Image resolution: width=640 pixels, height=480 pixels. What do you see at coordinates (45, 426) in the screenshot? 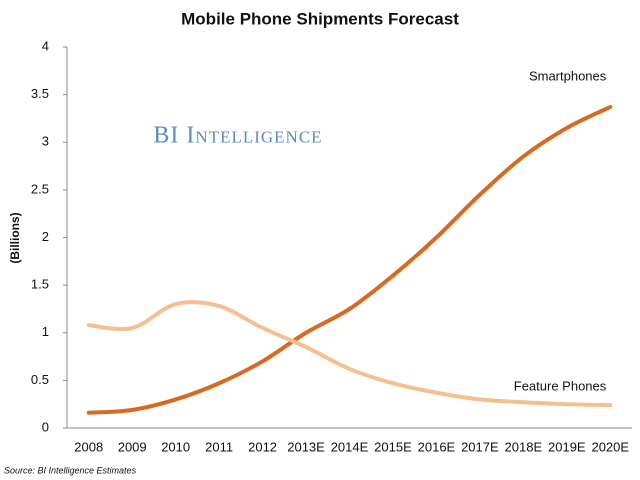
I see `y-tick-label: 0` at bounding box center [45, 426].